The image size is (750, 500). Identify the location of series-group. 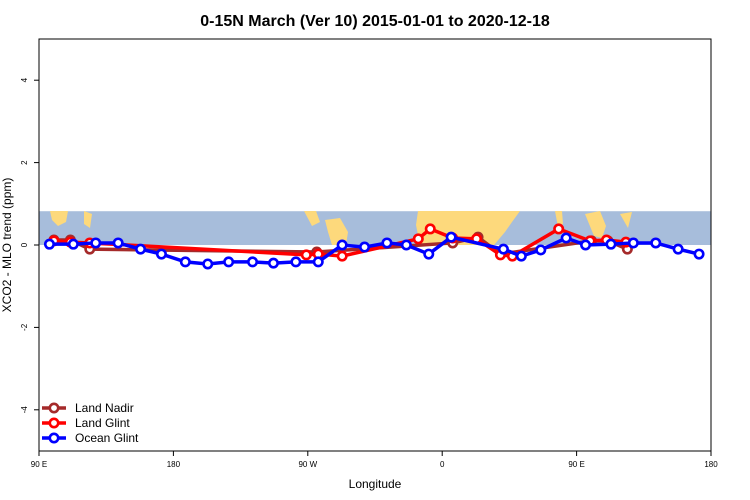
(374, 246).